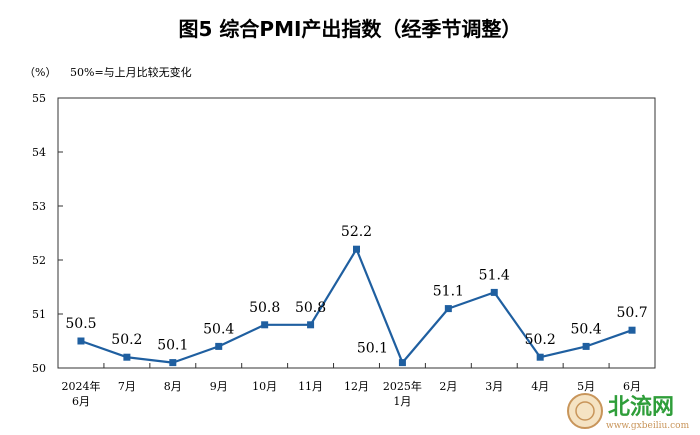 The image size is (700, 435). I want to click on x-tick-label: 9月, so click(219, 386).